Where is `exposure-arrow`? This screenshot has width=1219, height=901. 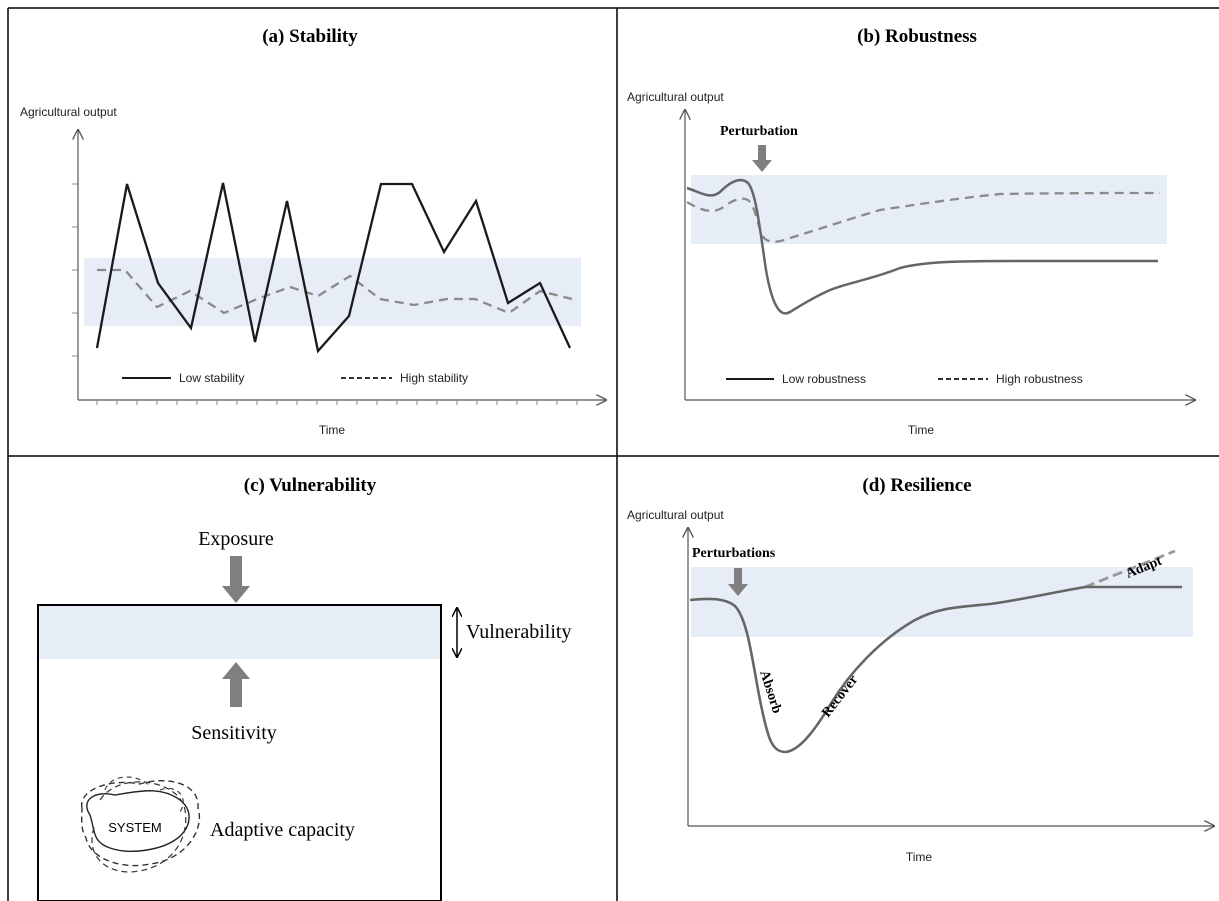 exposure-arrow is located at coordinates (236, 579).